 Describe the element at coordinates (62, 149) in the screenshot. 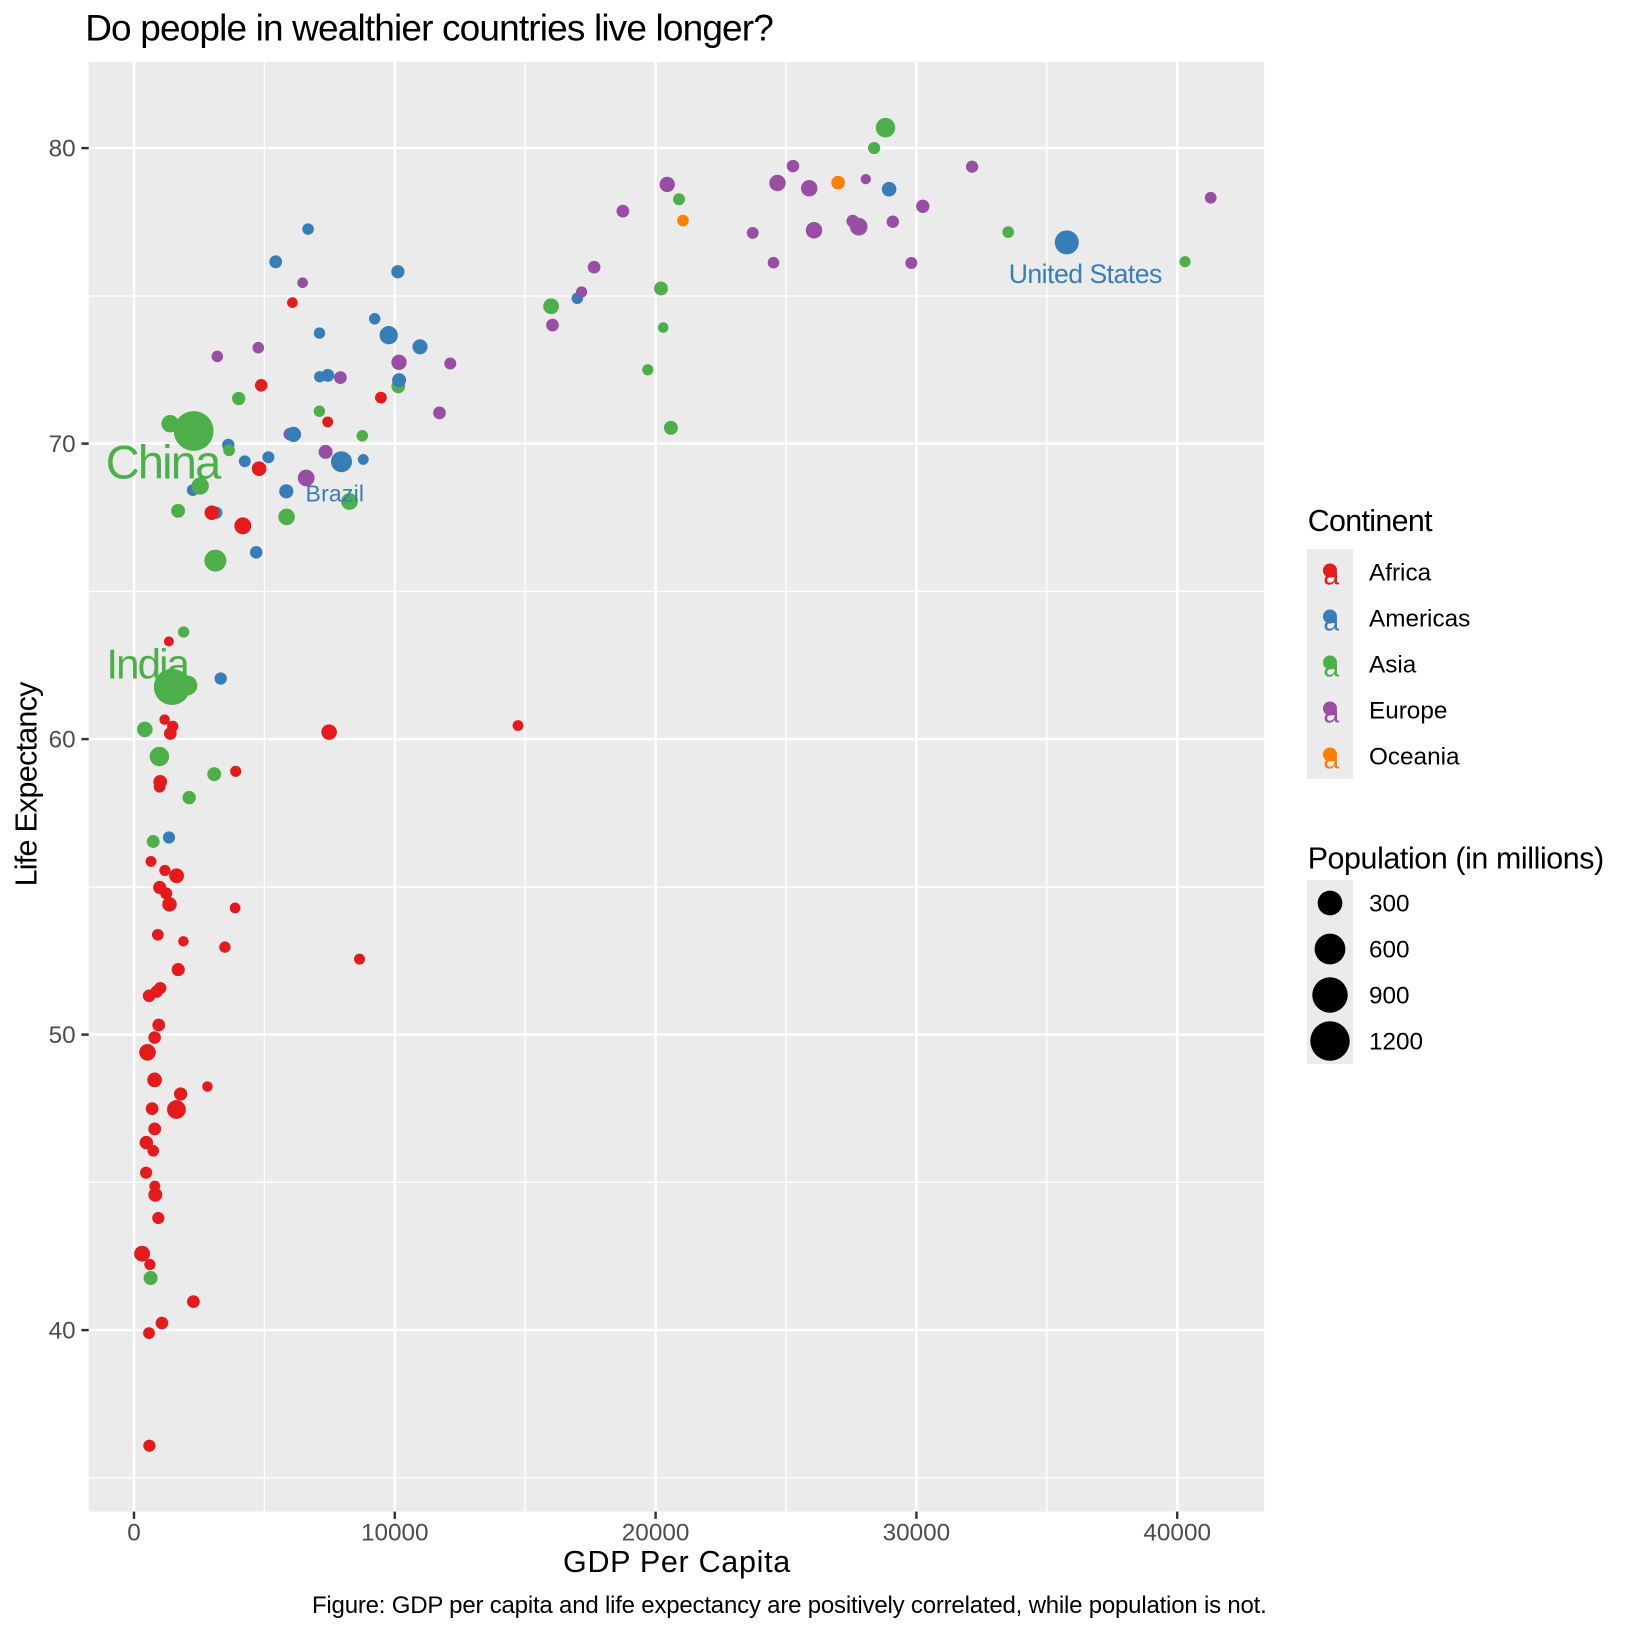

I see `svg-text: 80` at that location.